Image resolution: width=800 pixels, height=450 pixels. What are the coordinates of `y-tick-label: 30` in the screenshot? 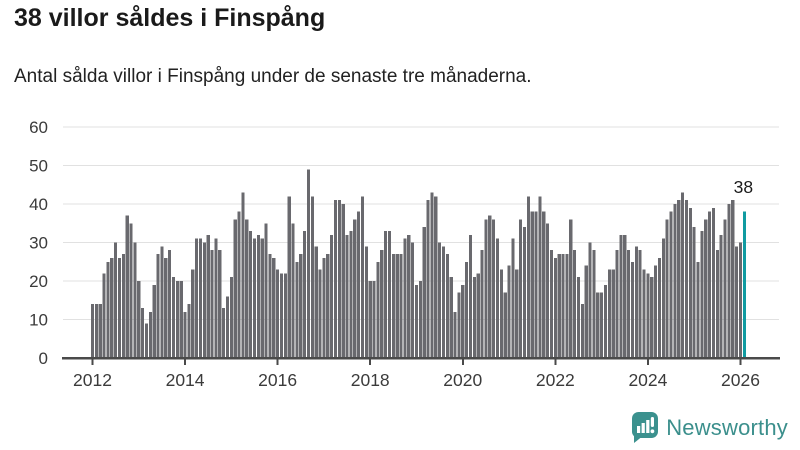 It's located at (38, 243).